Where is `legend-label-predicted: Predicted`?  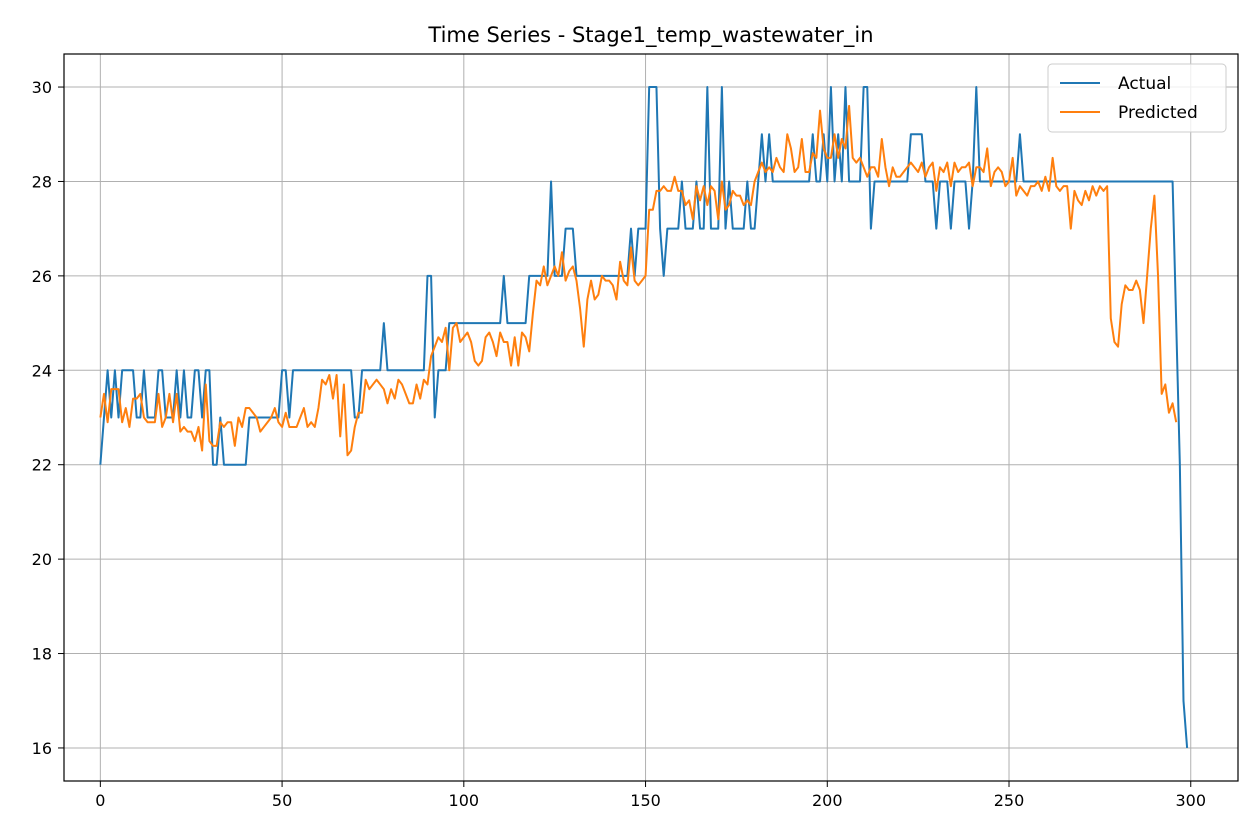 legend-label-predicted: Predicted is located at coordinates (1158, 113).